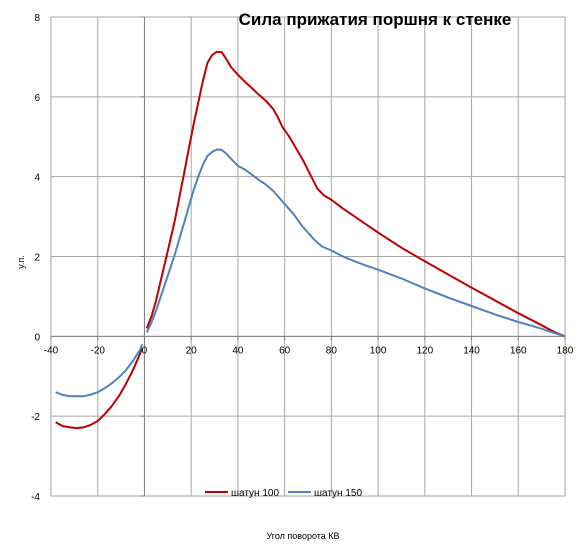 The width and height of the screenshot is (588, 545). What do you see at coordinates (471, 350) in the screenshot?
I see `x-tick-label: 140` at bounding box center [471, 350].